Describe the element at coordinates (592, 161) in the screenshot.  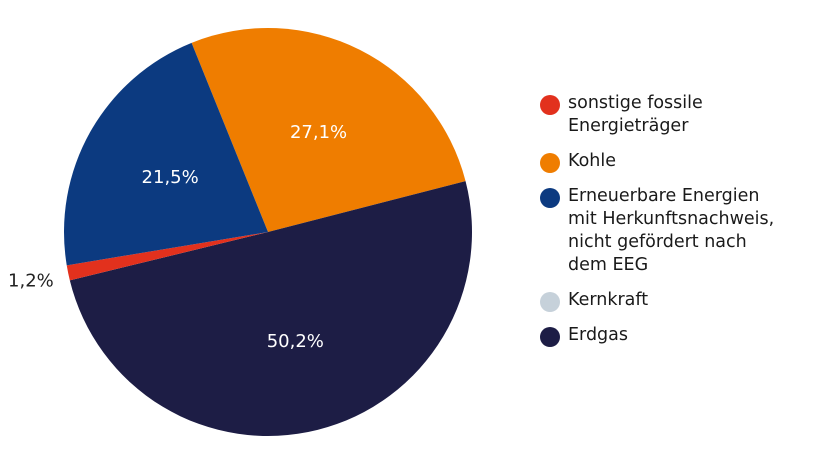
I see `legend-label: Kohle` at that location.